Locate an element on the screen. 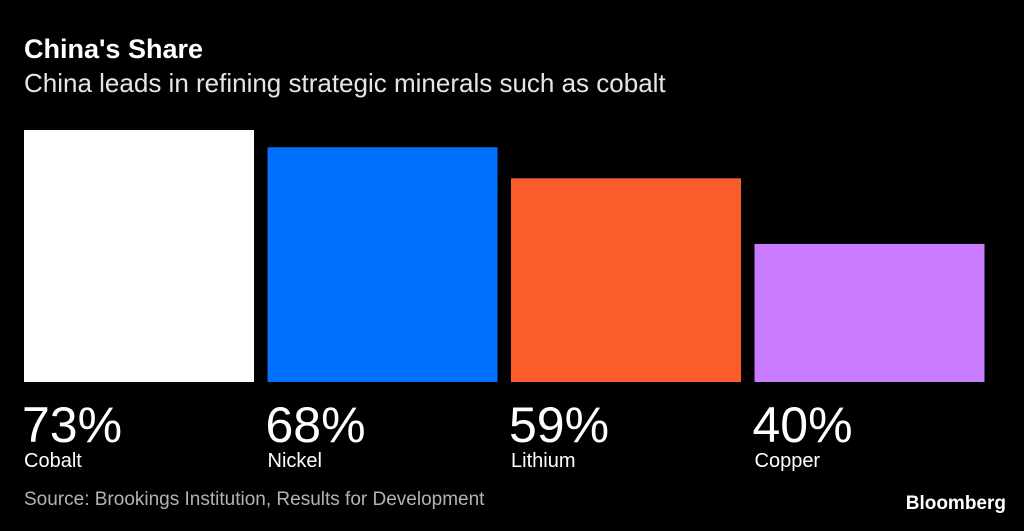 Image resolution: width=1024 pixels, height=531 pixels. bar-nickel is located at coordinates (382, 264).